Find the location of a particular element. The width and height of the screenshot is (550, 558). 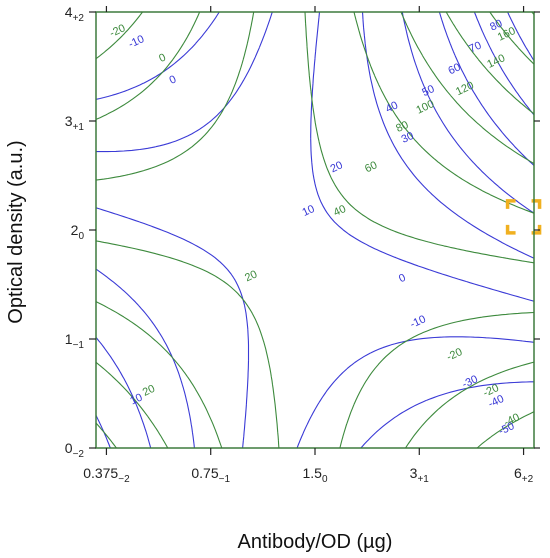

contour-label-17: 40 is located at coordinates (340, 211).